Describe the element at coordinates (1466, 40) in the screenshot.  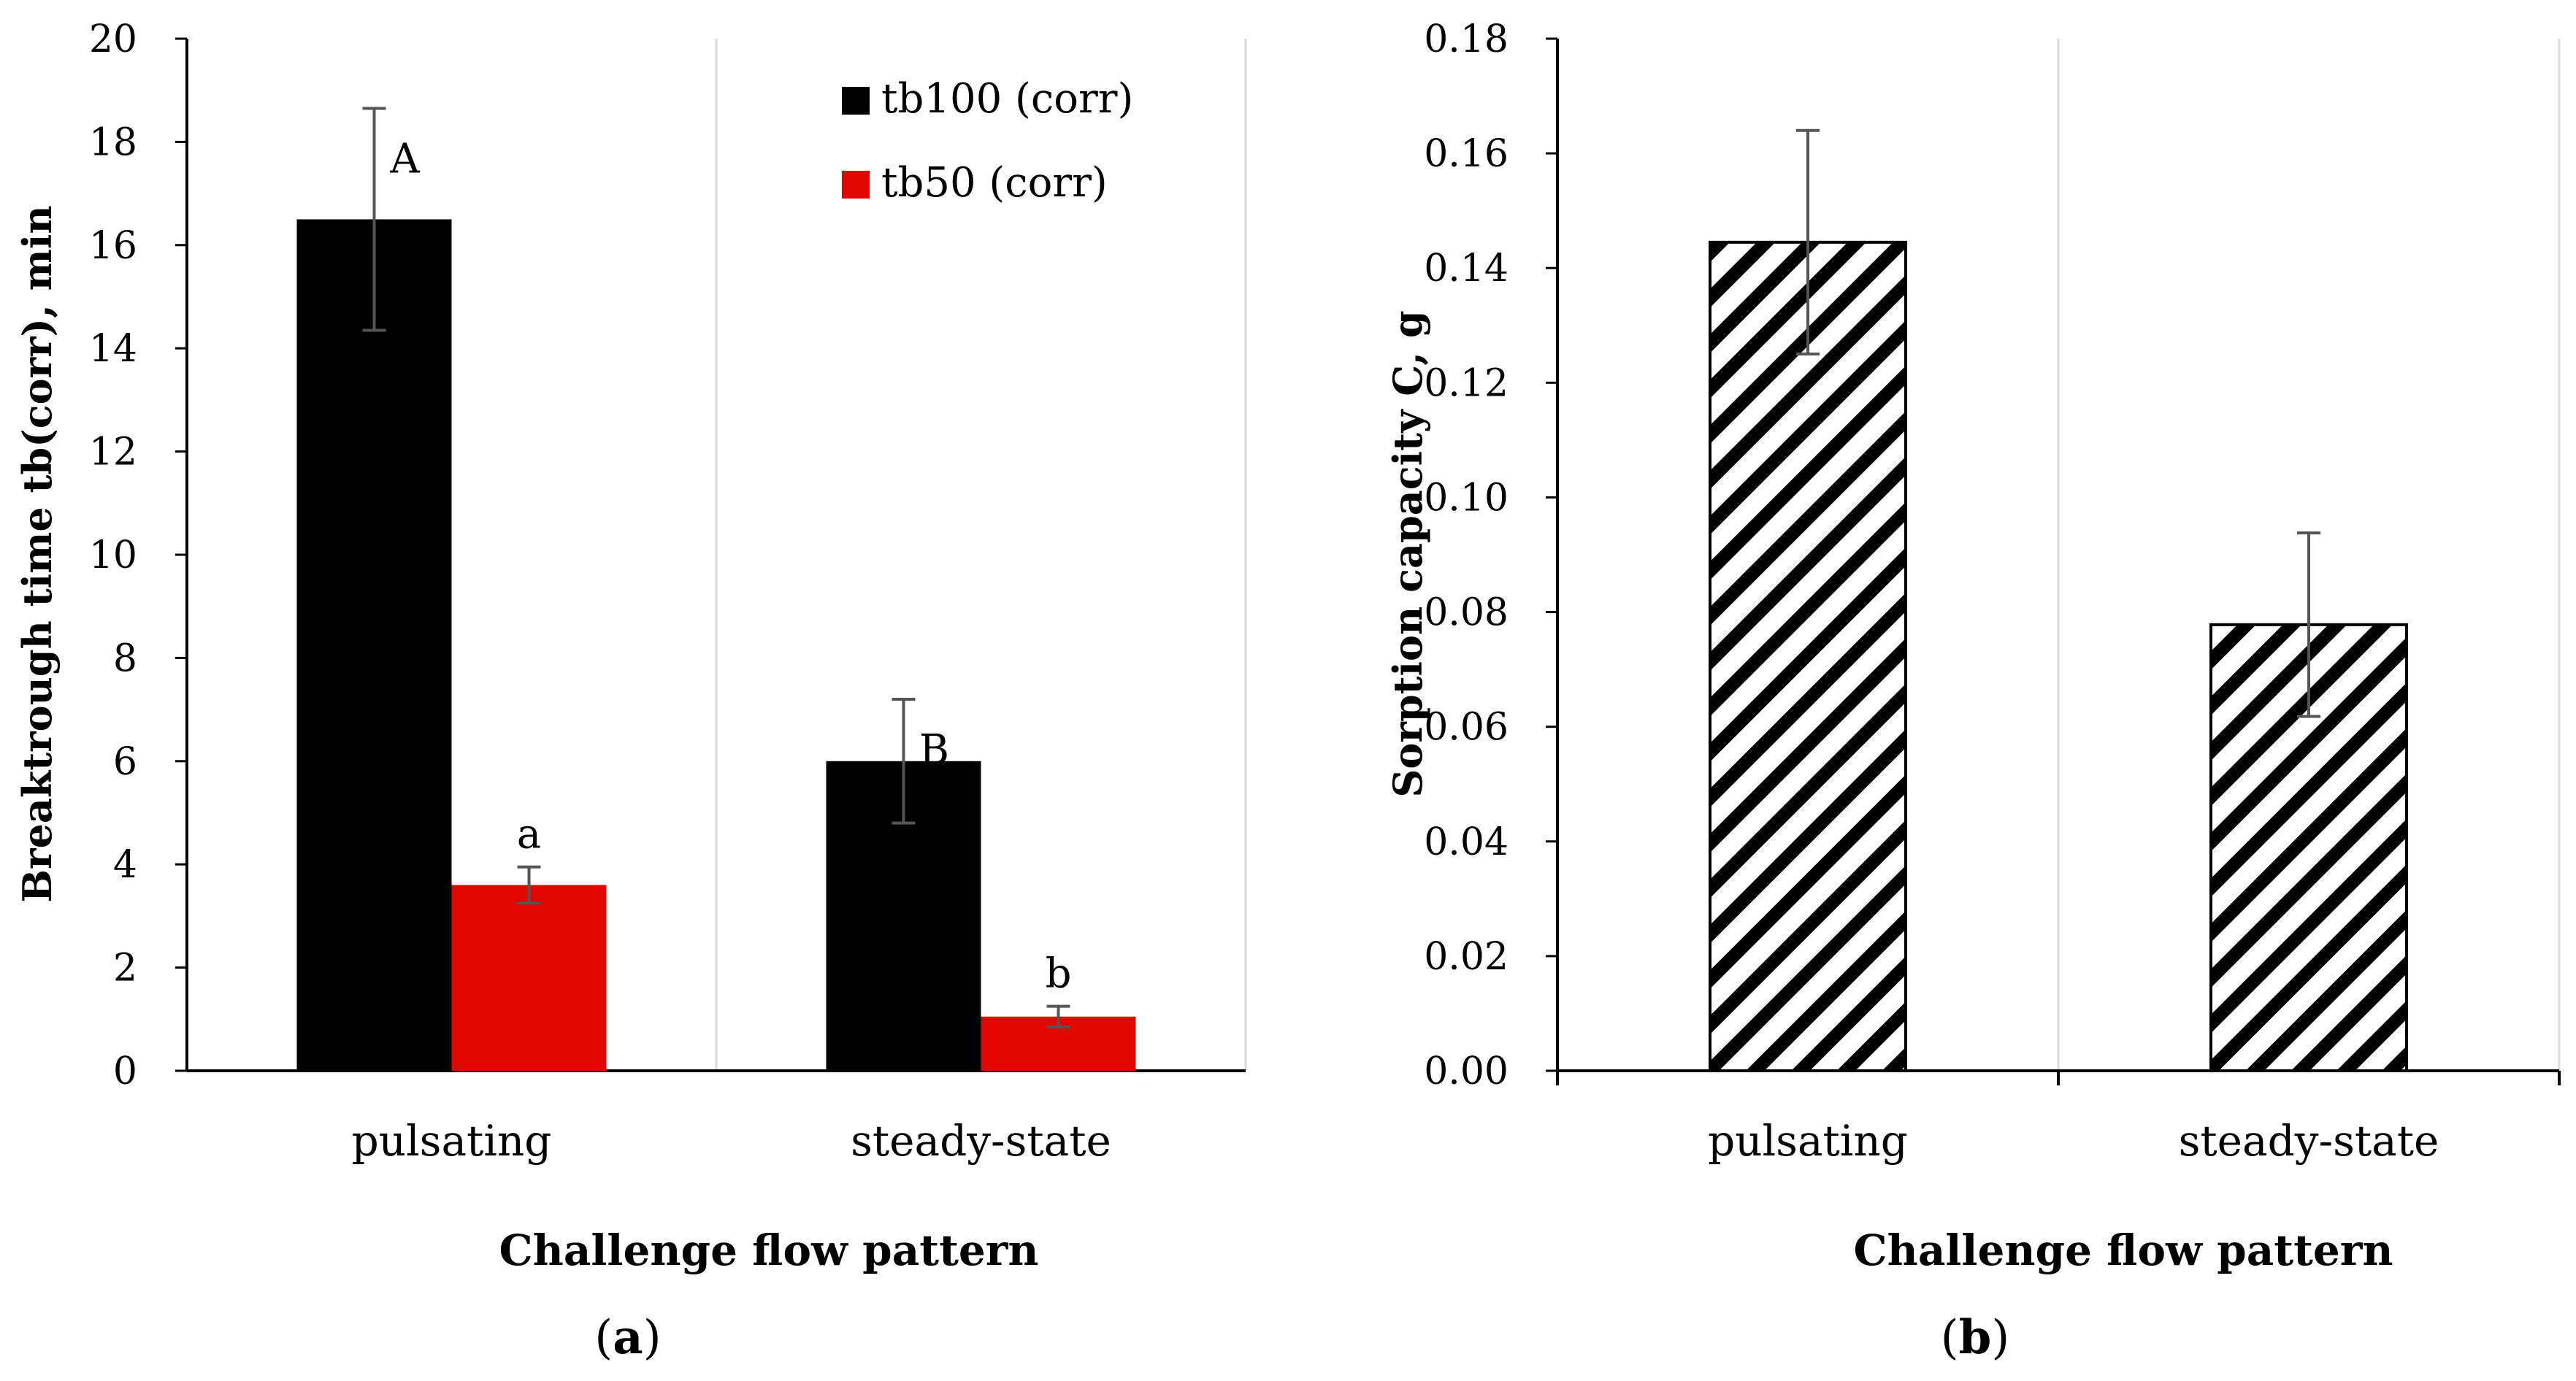
I see `y-tick-label: 0.18` at that location.